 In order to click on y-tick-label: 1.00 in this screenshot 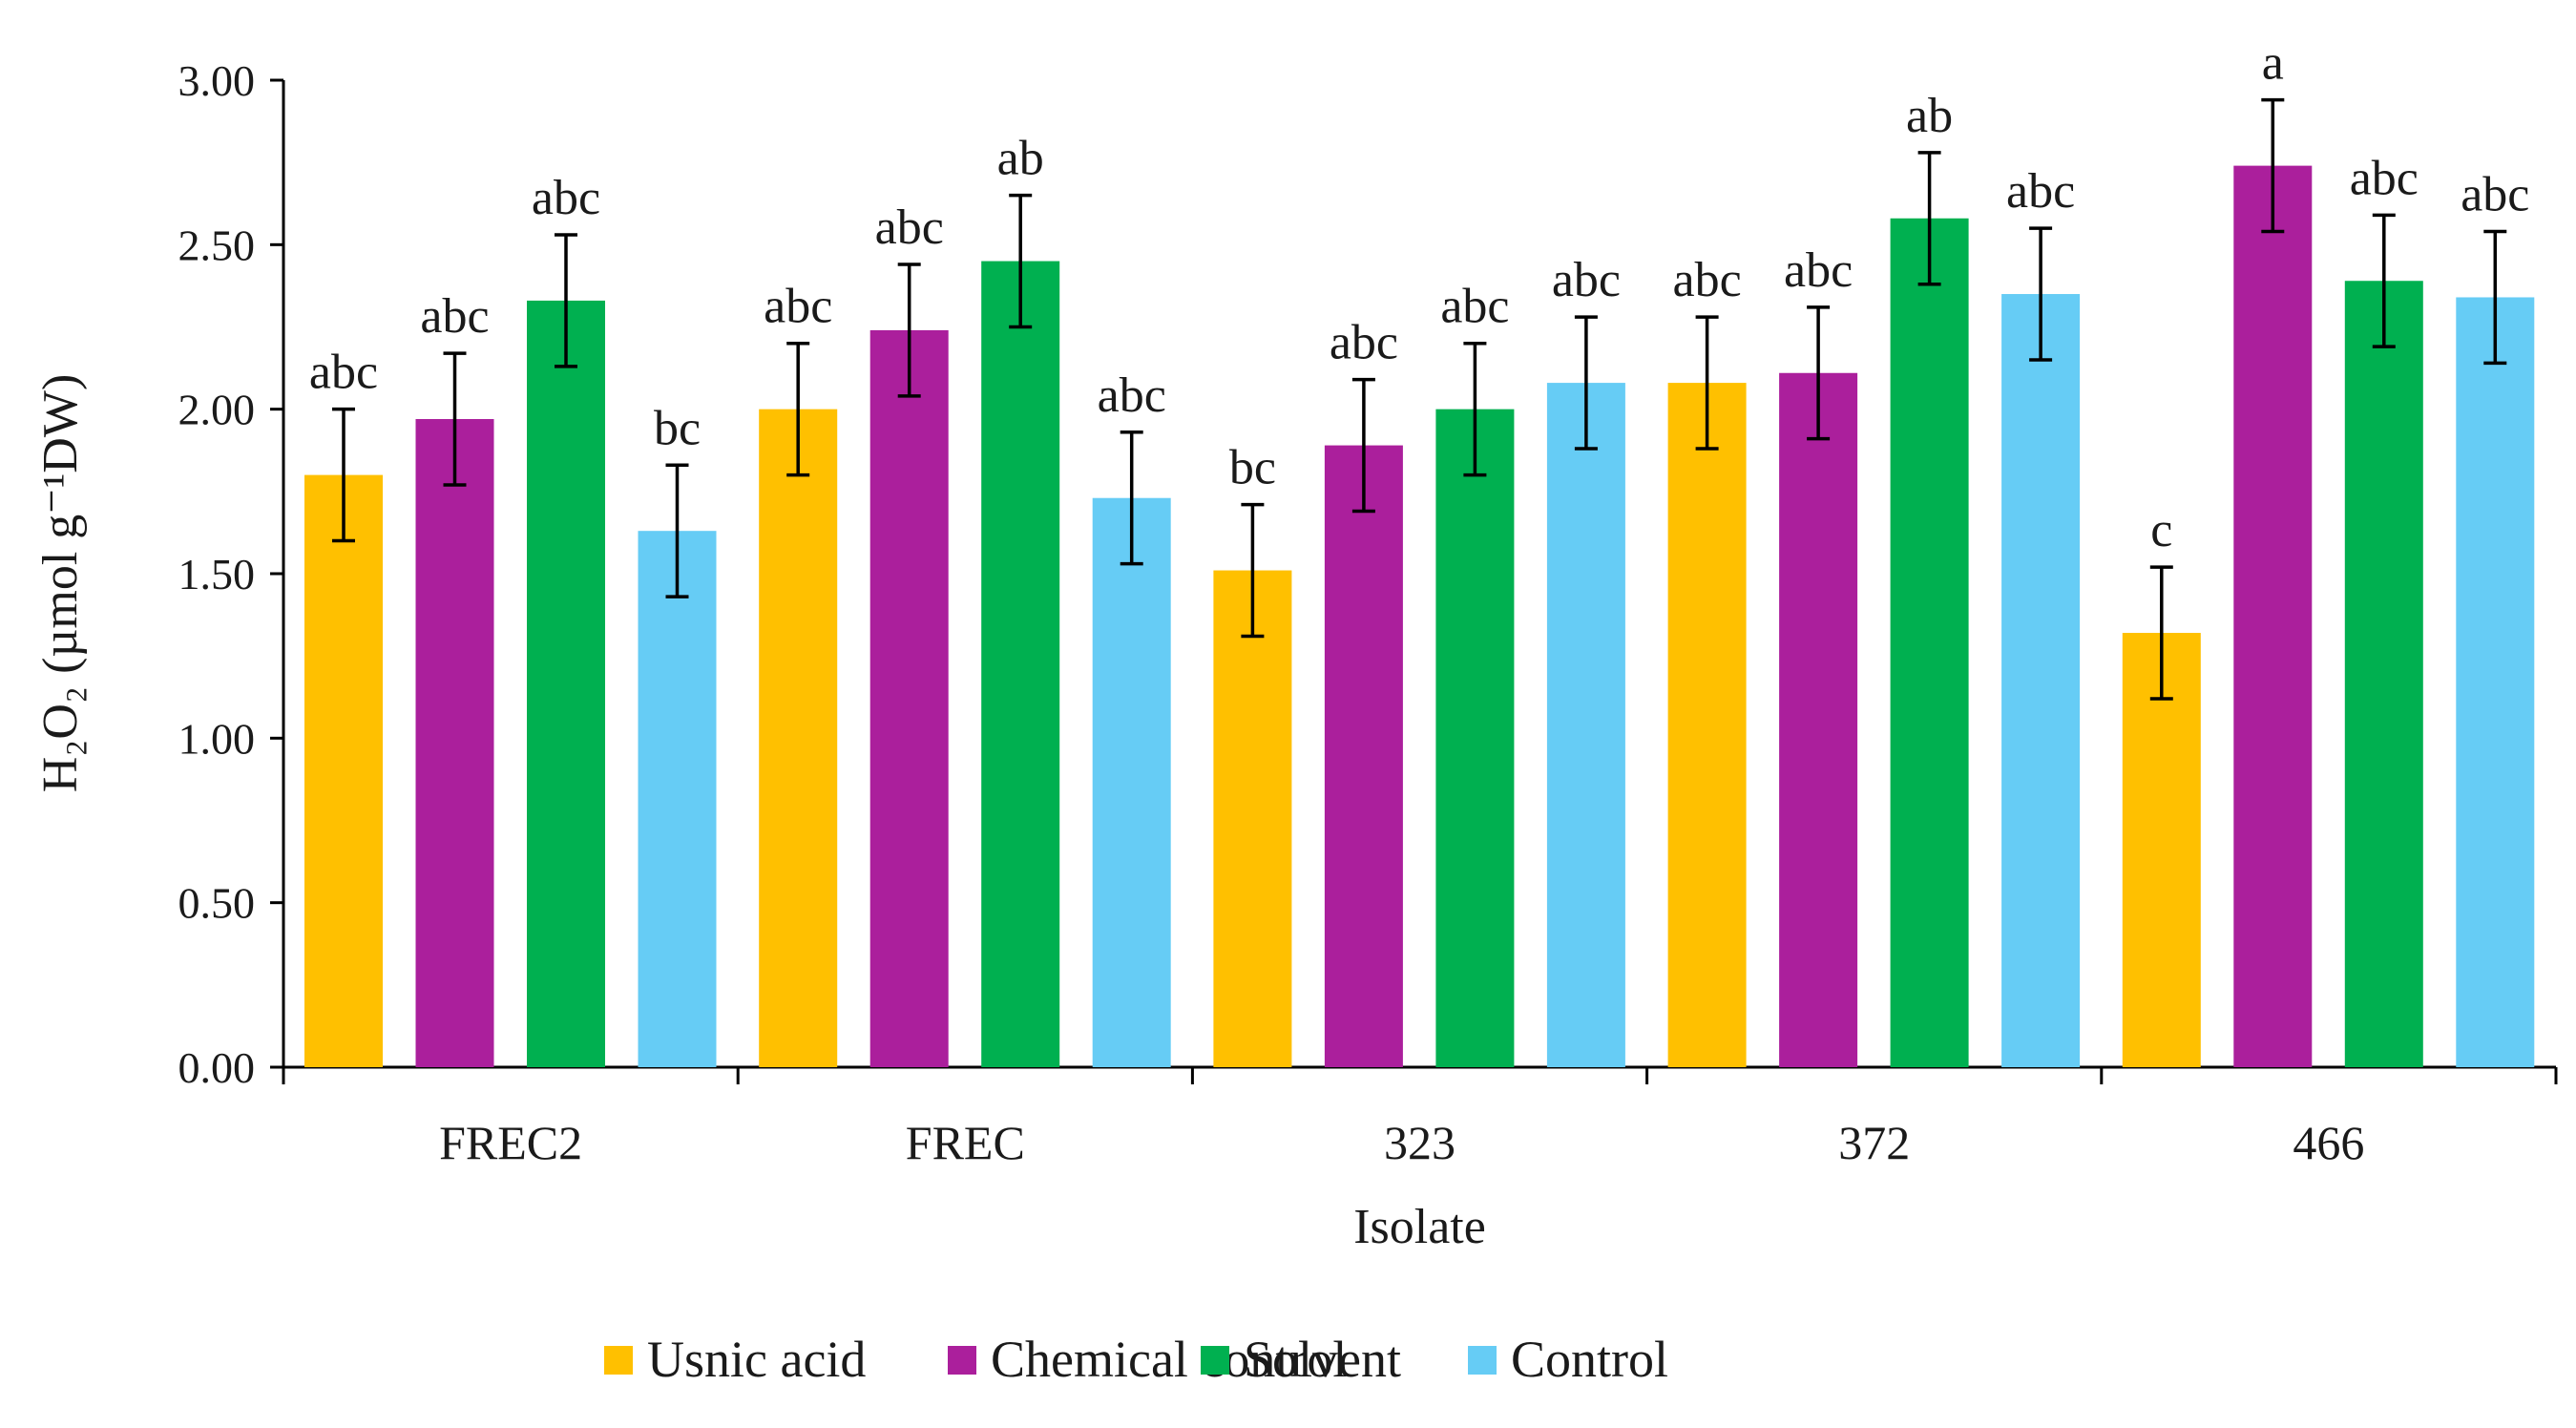, I will do `click(217, 739)`.